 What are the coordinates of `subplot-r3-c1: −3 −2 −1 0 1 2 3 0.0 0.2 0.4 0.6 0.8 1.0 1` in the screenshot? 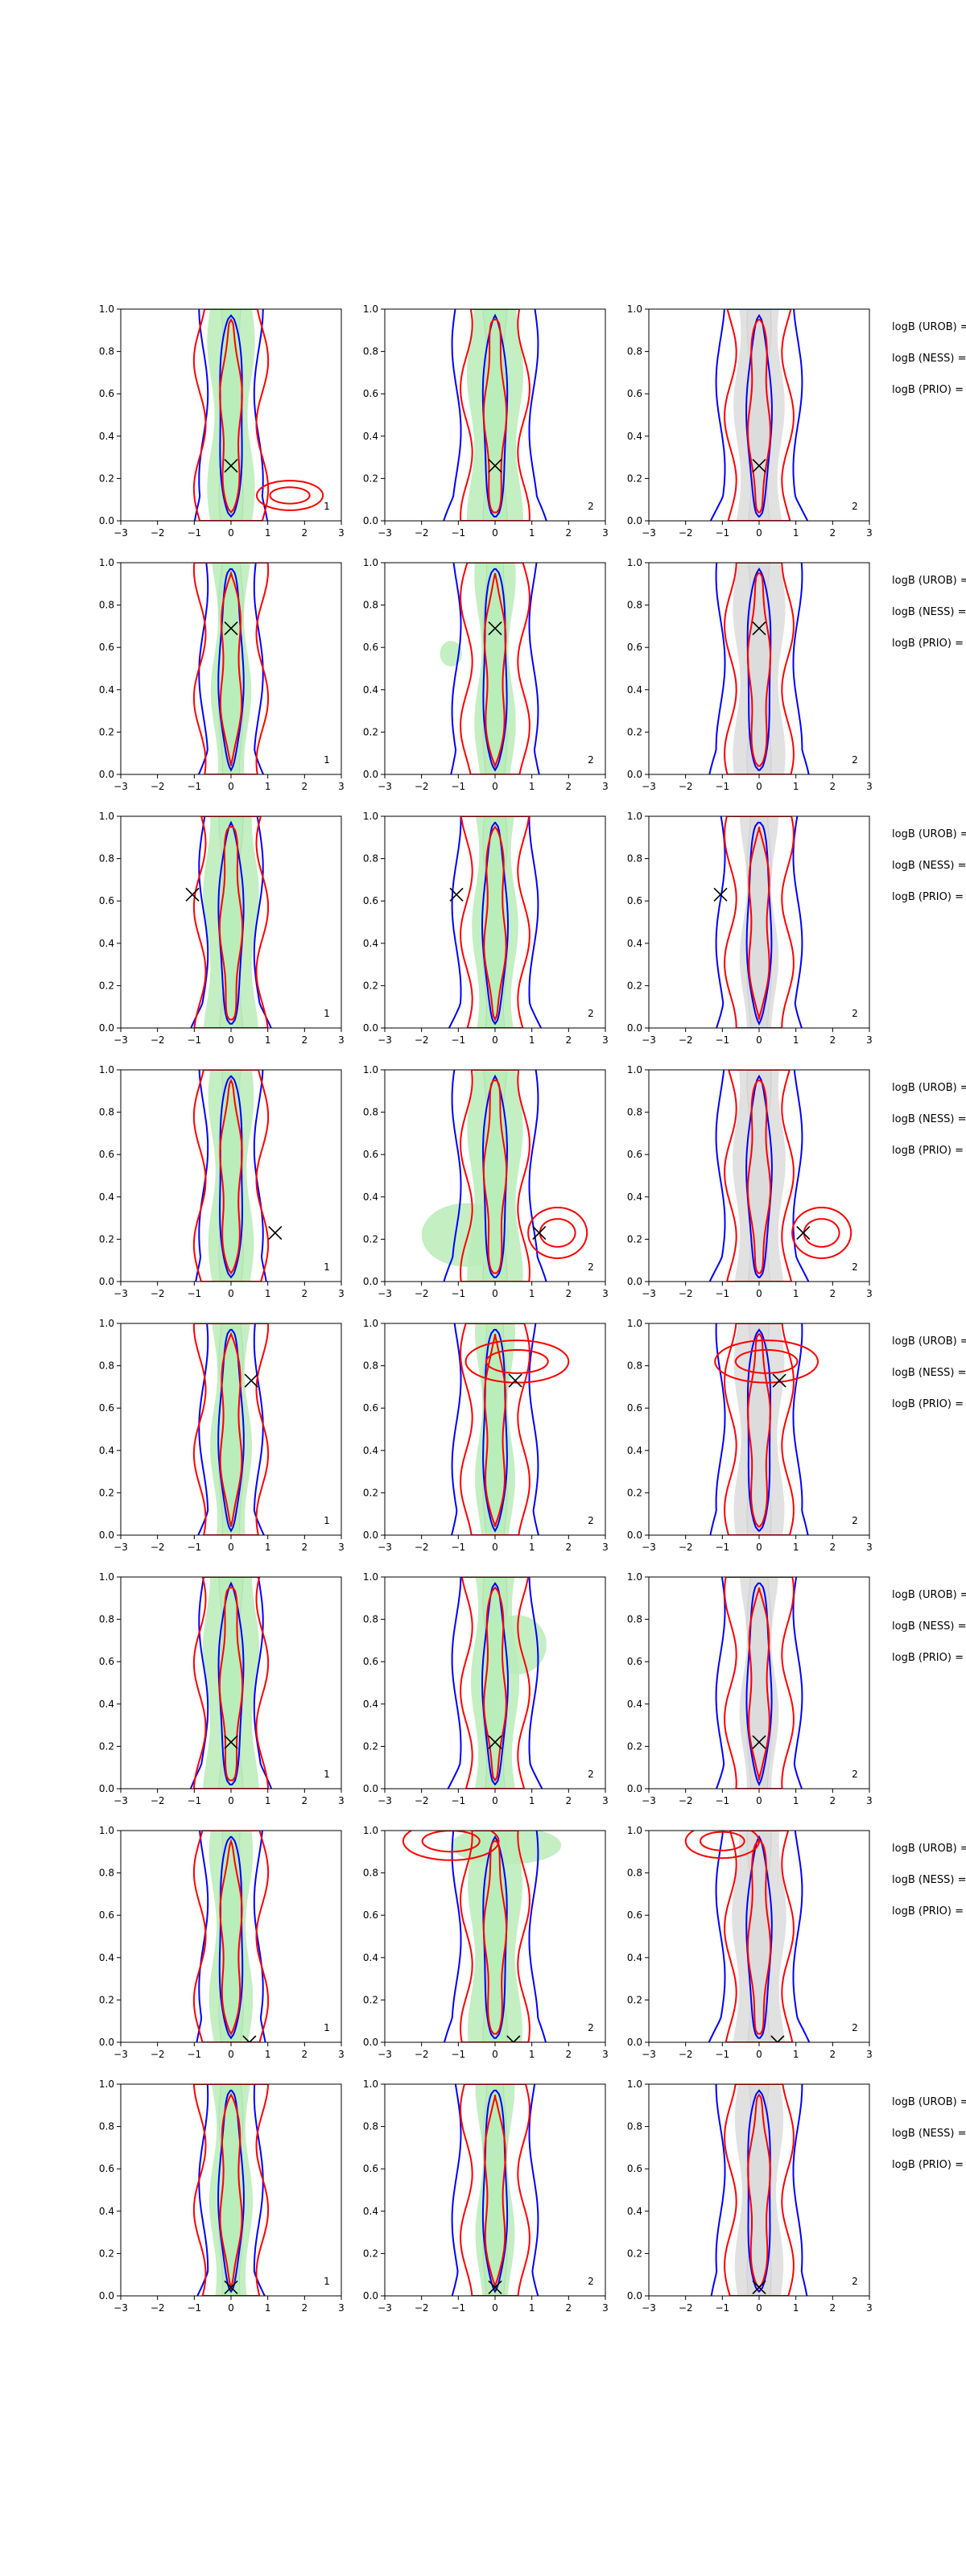 It's located at (222, 928).